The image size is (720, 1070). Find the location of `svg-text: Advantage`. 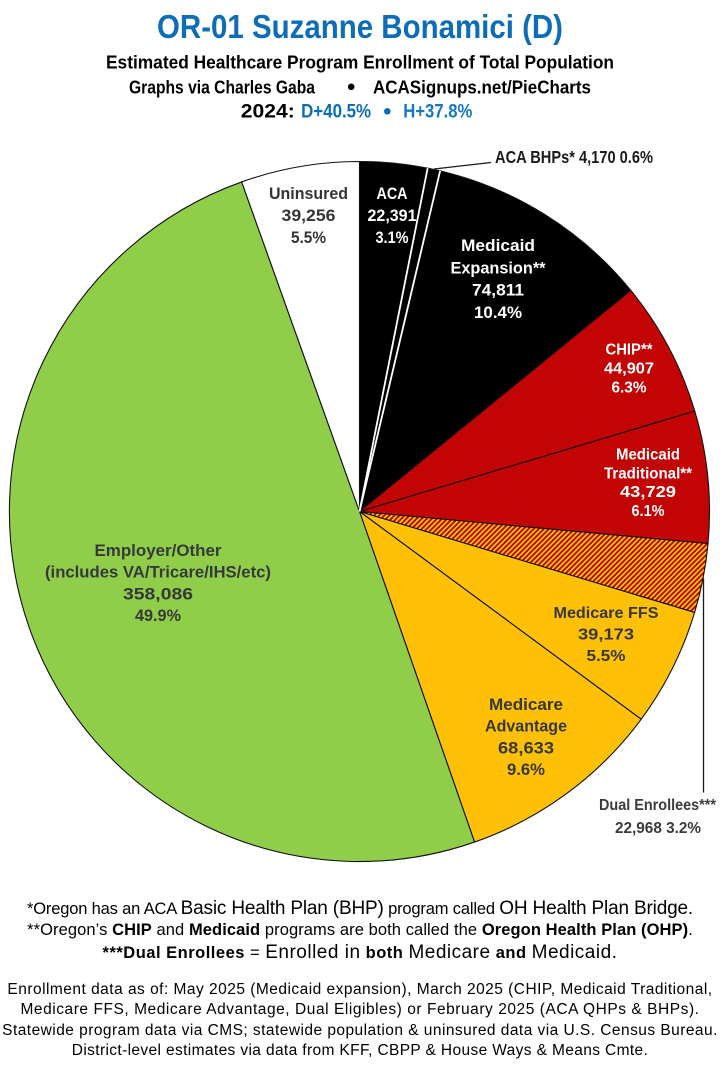

svg-text: Advantage is located at coordinates (526, 726).